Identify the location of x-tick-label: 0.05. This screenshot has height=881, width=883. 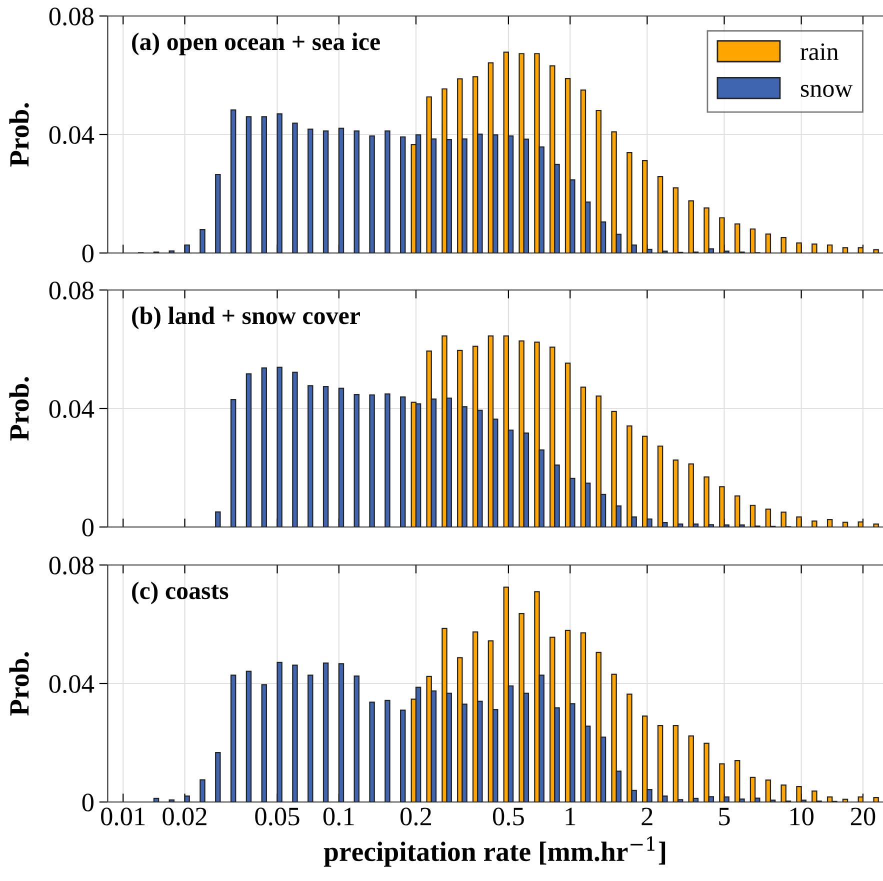
(277, 817).